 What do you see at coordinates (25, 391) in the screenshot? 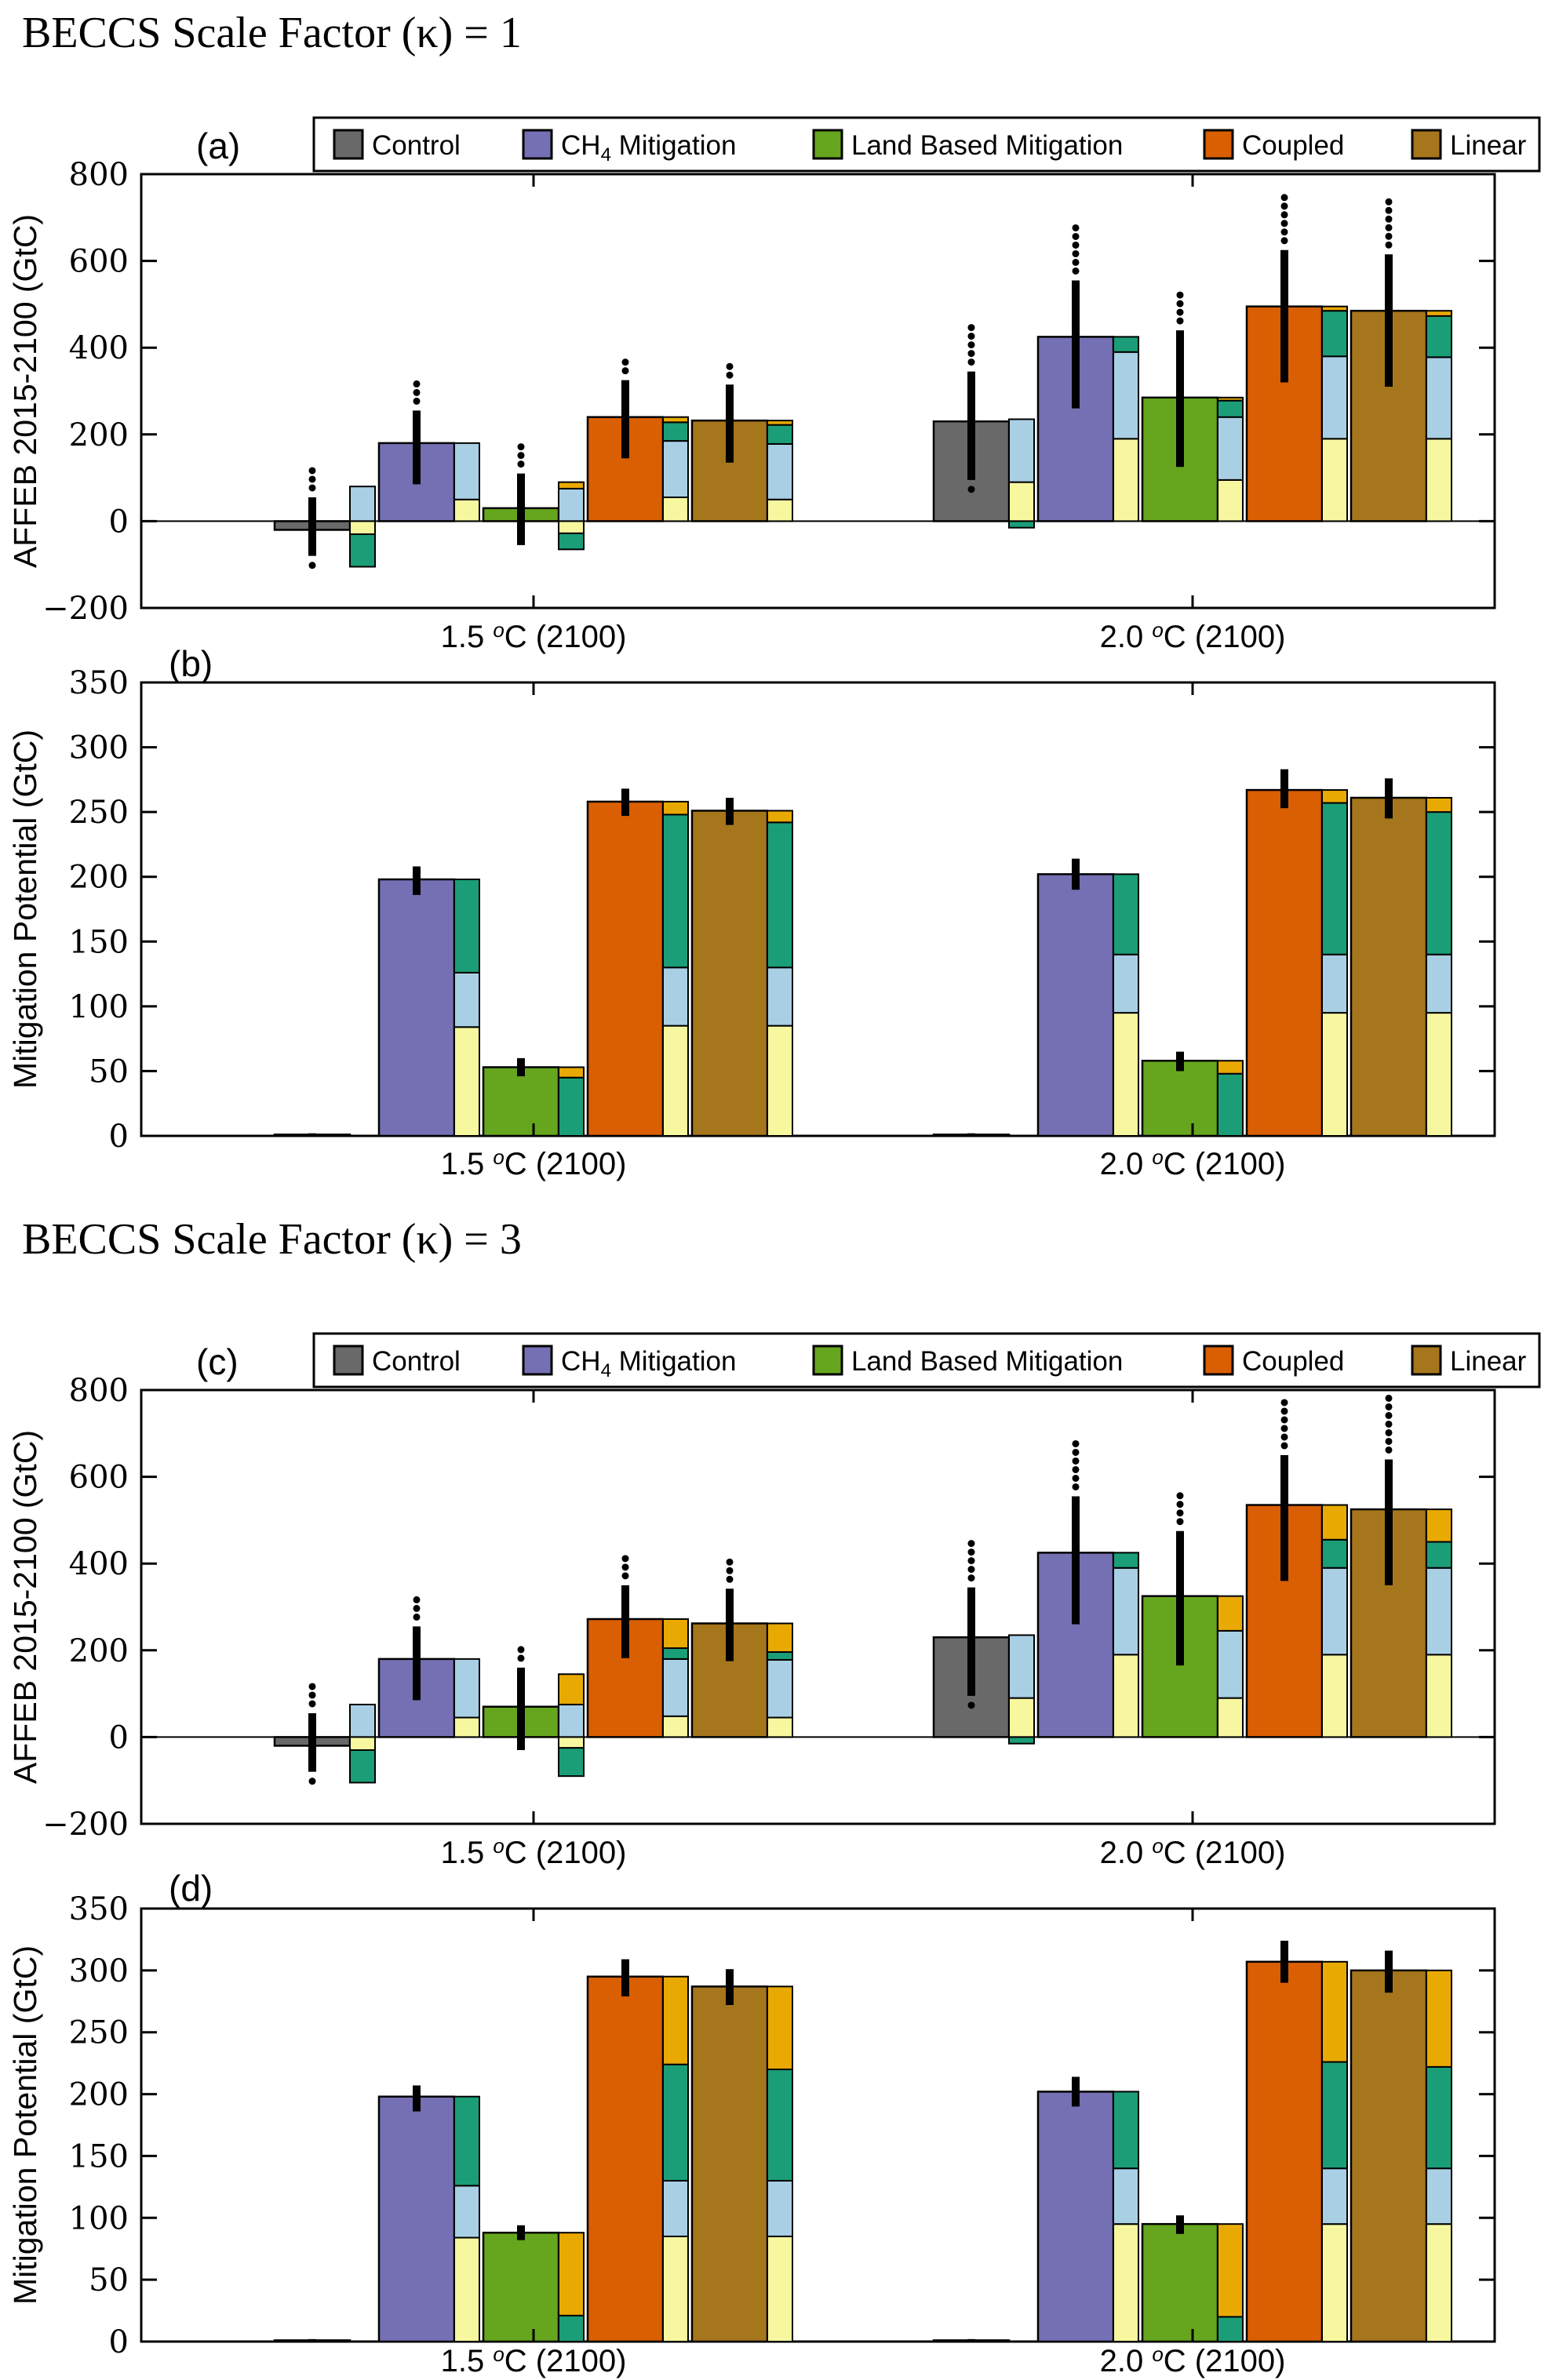
I see `y-axis-label: AFFEB 2015-2100 (GtC)` at bounding box center [25, 391].